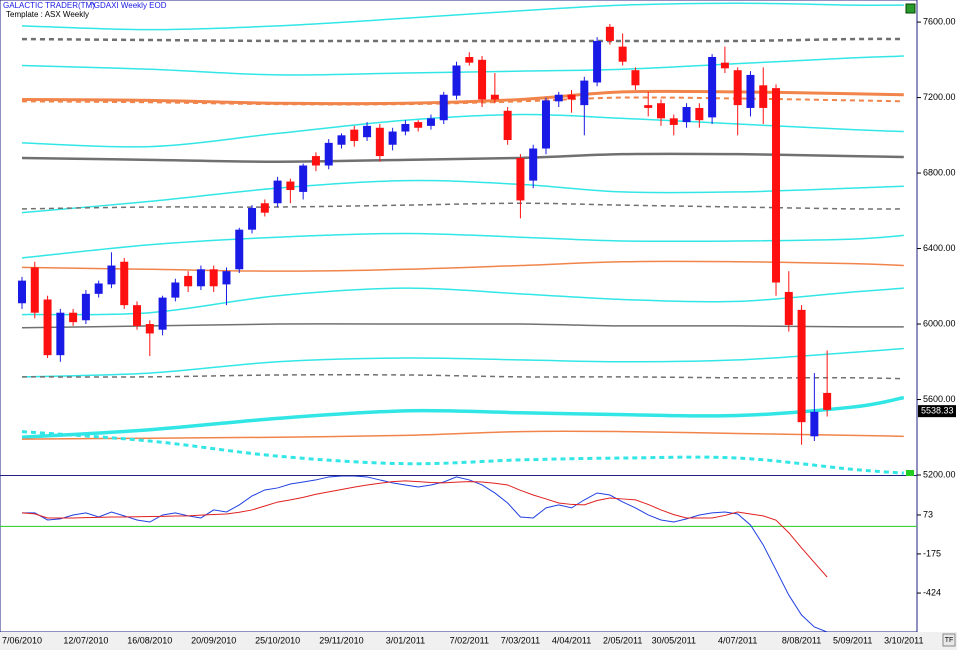 Image resolution: width=957 pixels, height=650 pixels. What do you see at coordinates (47, 14) in the screenshot?
I see `template: Template : ASX Weekly` at bounding box center [47, 14].